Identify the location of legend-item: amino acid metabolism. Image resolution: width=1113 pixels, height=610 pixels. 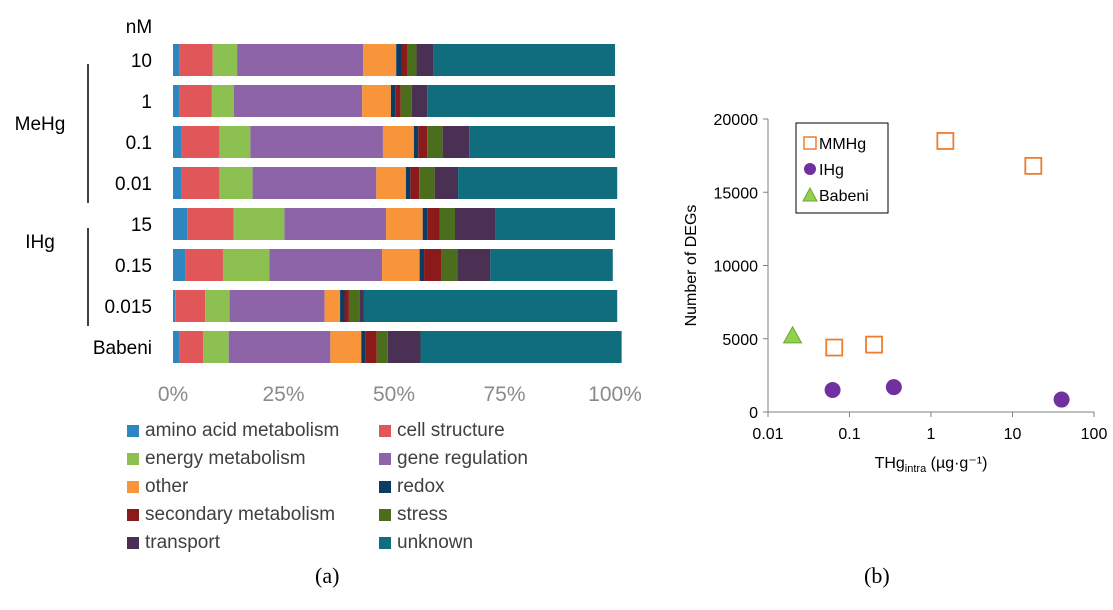
(233, 431).